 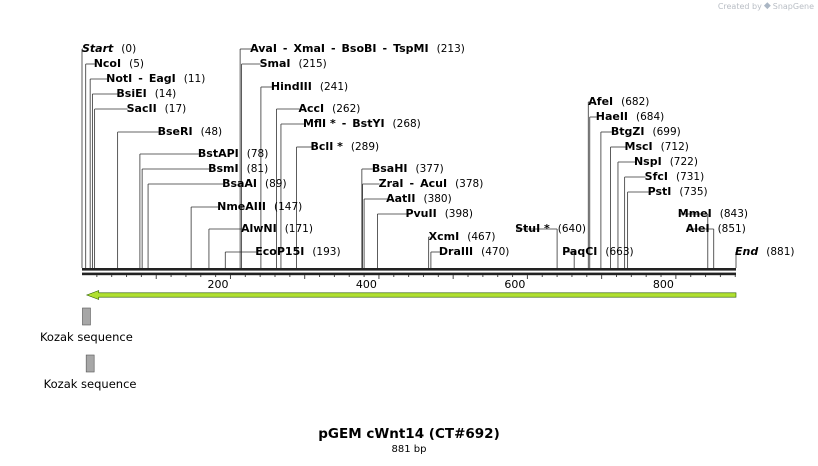 I want to click on restriction-site: EcoP15I (193), so click(x=297, y=252).